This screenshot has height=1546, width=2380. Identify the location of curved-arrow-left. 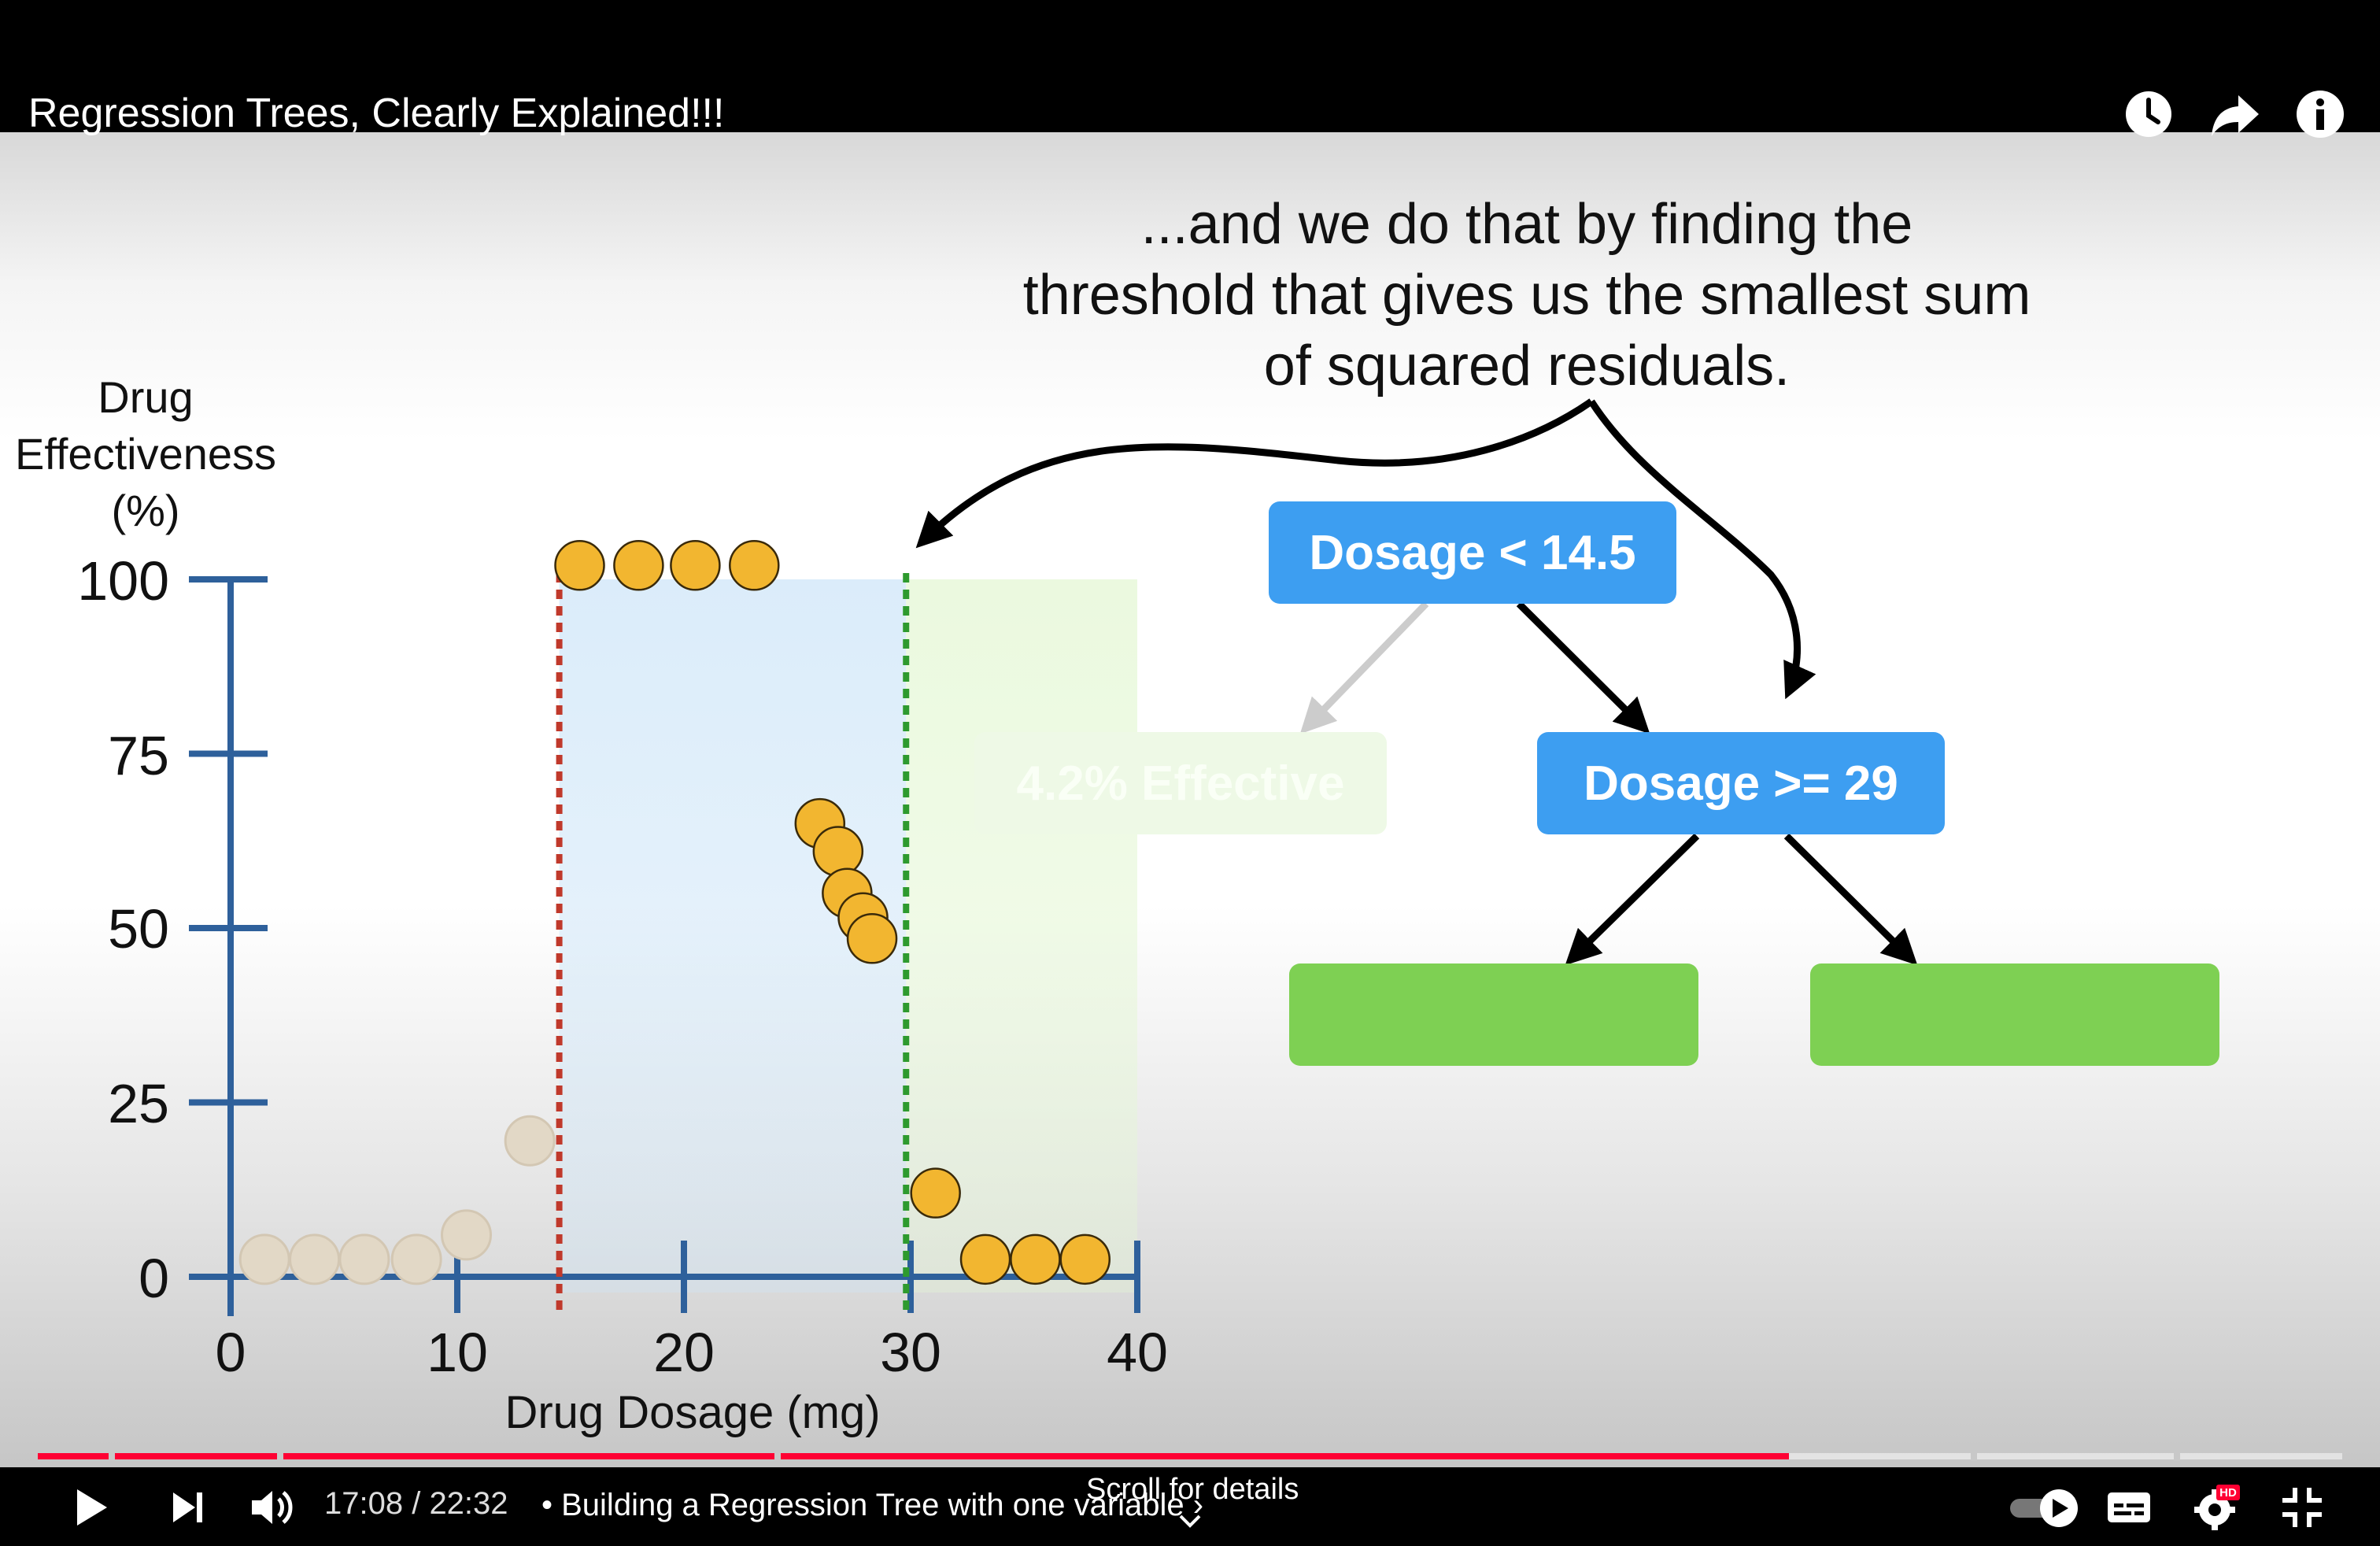
(1254, 474).